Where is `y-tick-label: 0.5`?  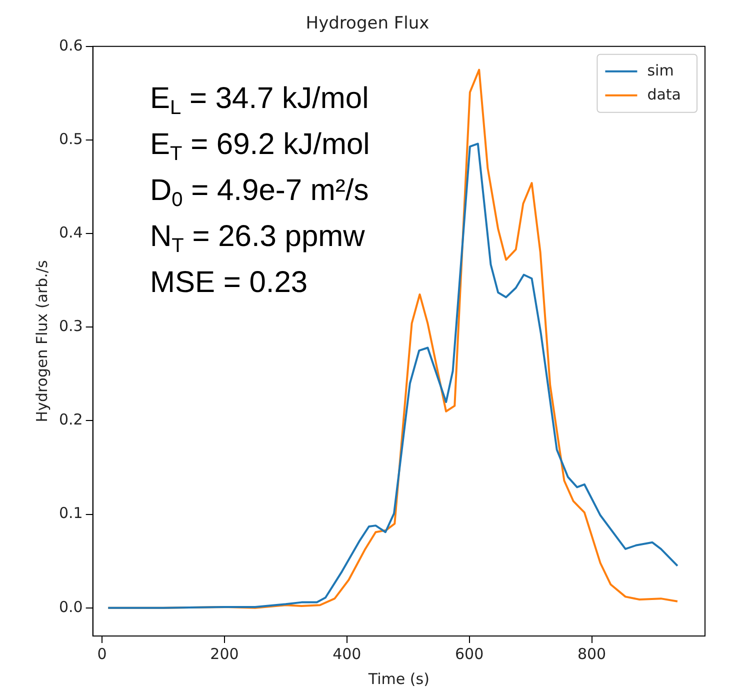 y-tick-label: 0.5 is located at coordinates (70, 139).